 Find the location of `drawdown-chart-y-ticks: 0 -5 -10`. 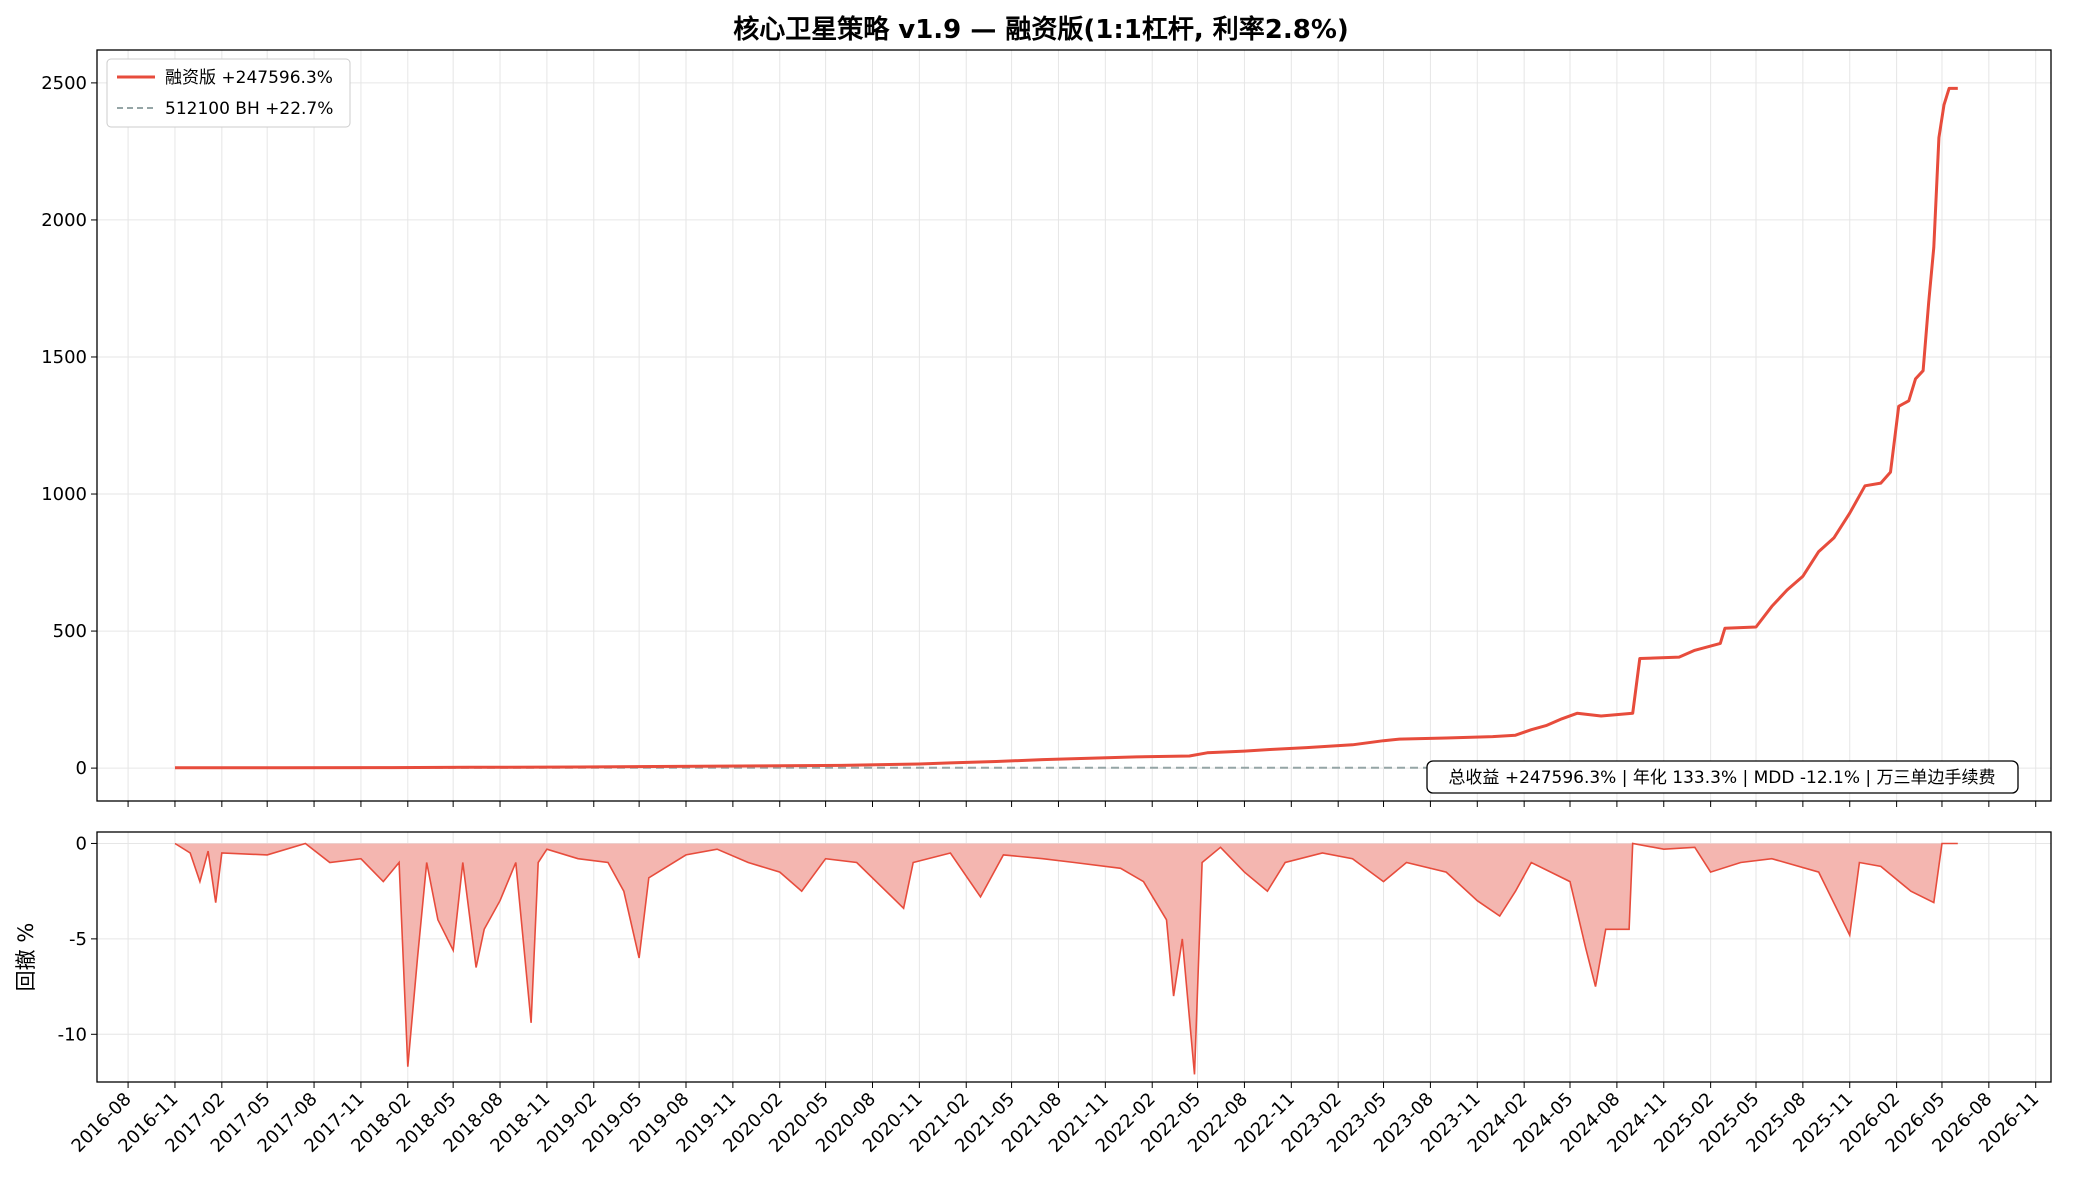

drawdown-chart-y-ticks: 0 -5 -10 is located at coordinates (77, 939).